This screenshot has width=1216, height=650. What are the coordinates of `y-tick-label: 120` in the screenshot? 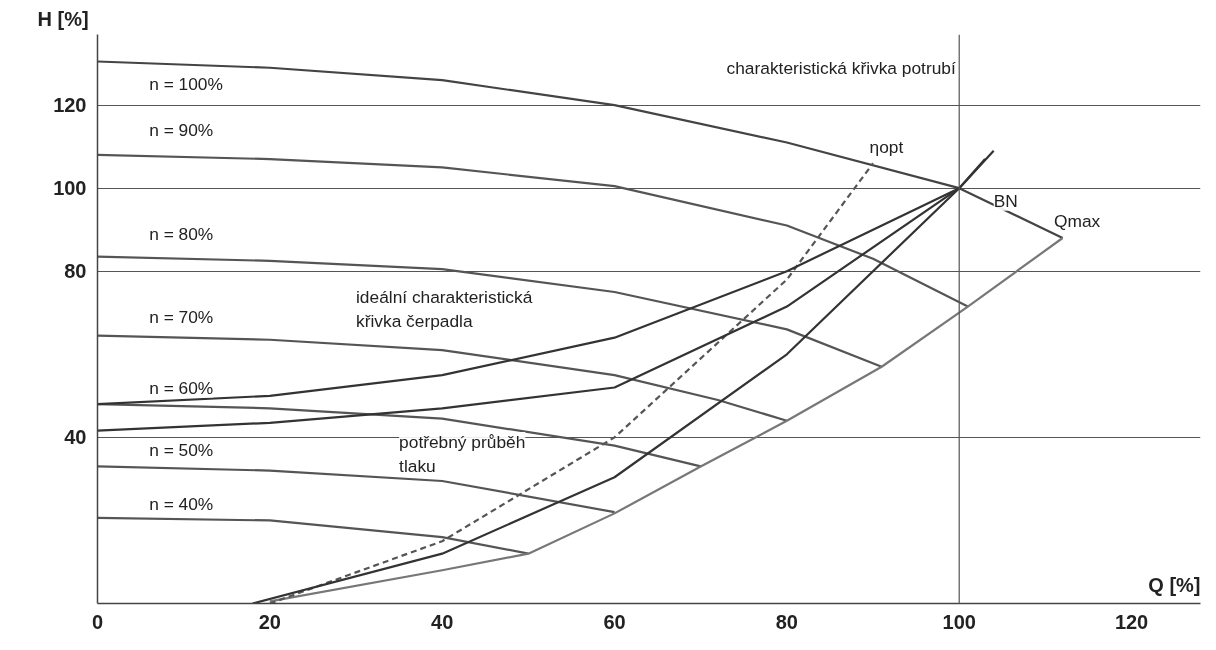 It's located at (70, 105).